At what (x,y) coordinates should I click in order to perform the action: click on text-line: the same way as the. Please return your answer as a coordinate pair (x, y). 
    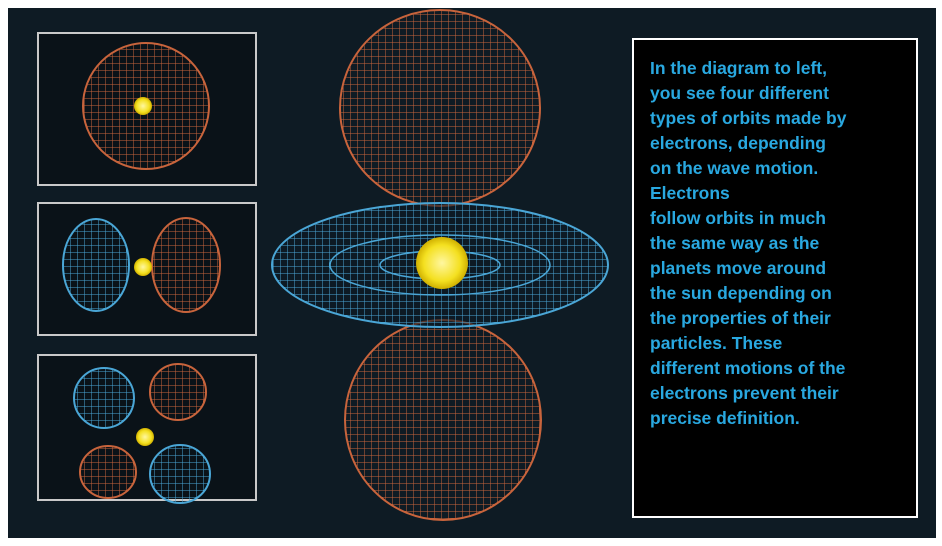
    Looking at the image, I should click on (735, 243).